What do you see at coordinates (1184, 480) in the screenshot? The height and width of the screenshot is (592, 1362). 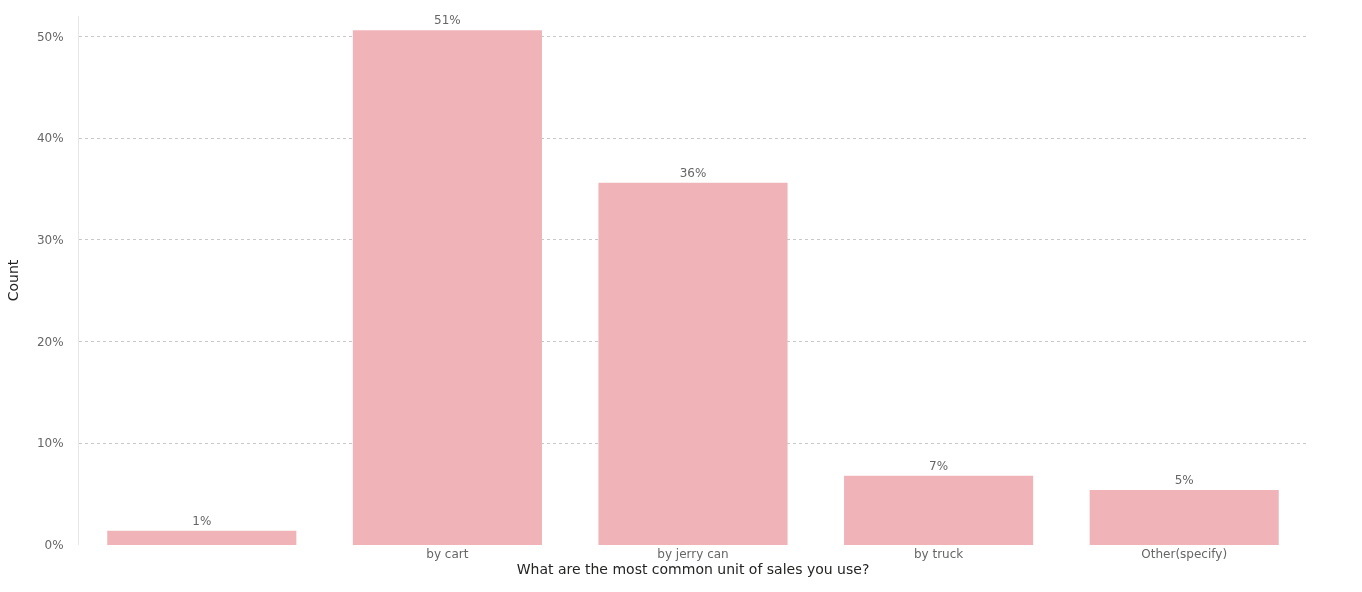 I see `data-label: 5%` at bounding box center [1184, 480].